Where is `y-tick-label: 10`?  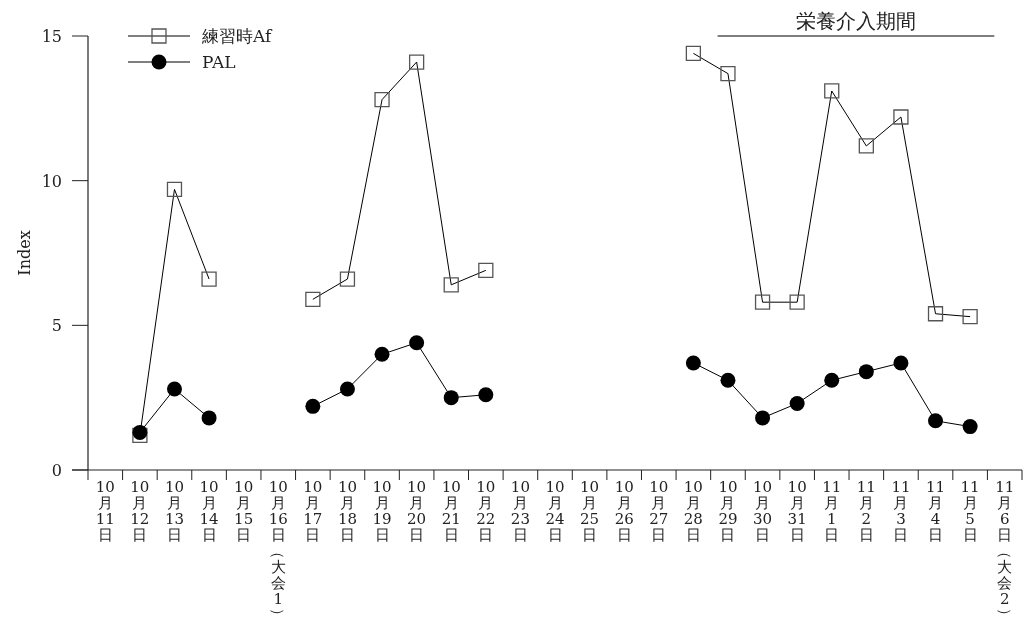 y-tick-label: 10 is located at coordinates (51, 181).